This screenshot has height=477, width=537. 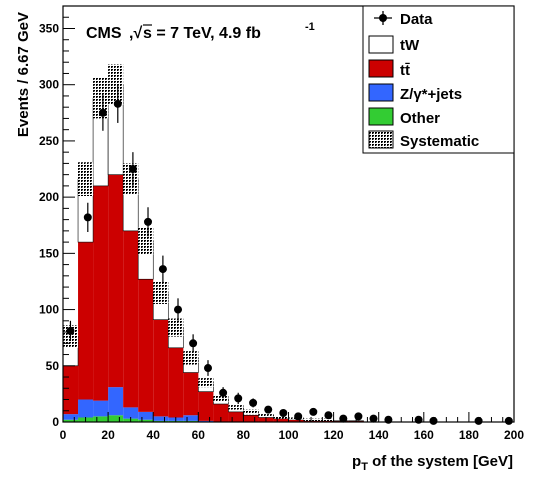 I want to click on legend-label-tw: tW, so click(x=410, y=45).